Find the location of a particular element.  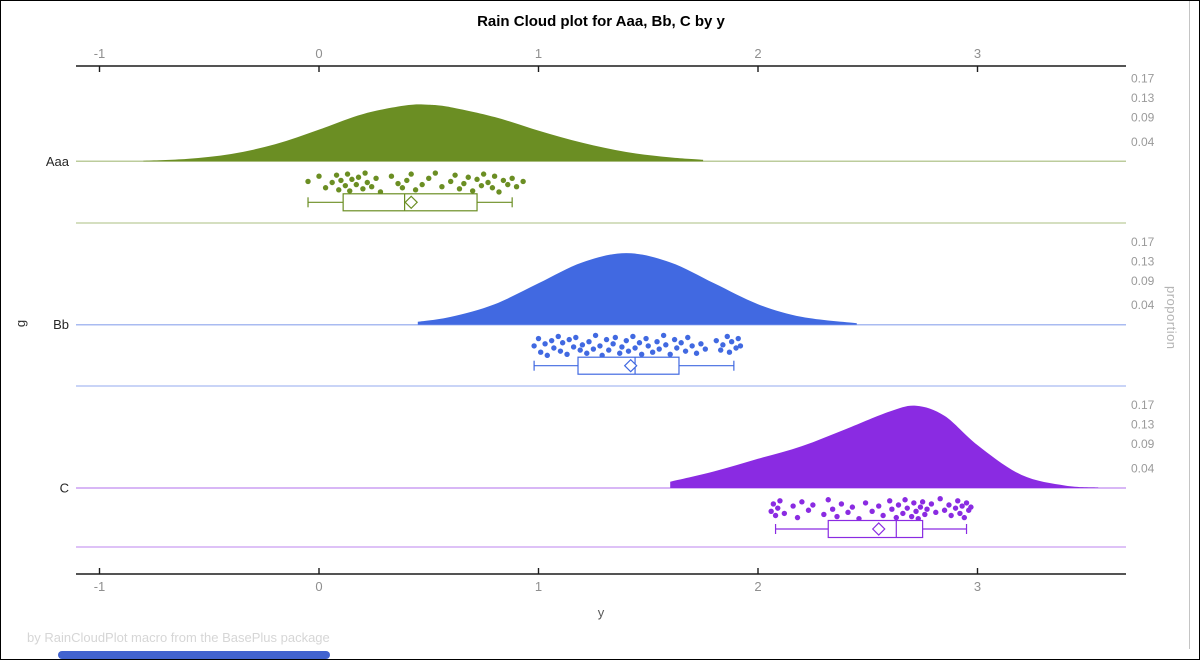

mean-diamond-c is located at coordinates (878, 529).